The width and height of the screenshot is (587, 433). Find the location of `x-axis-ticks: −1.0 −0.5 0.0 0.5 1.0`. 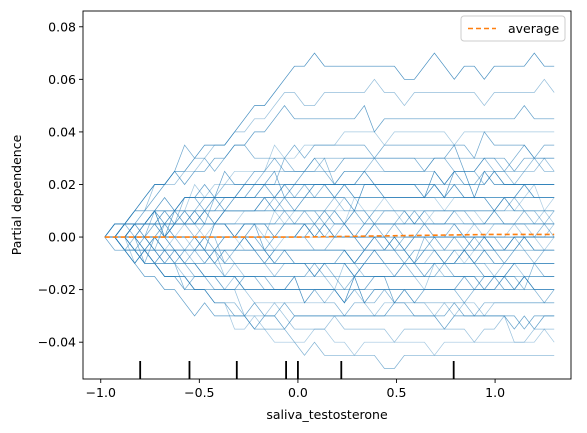

x-axis-ticks: −1.0 −0.5 0.0 0.5 1.0 is located at coordinates (295, 389).